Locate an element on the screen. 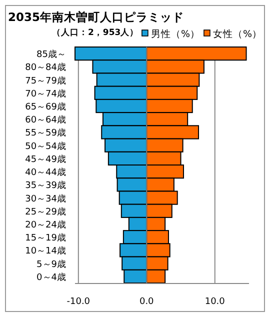 The height and width of the screenshot is (320, 270). x-tick-label: 0.0 is located at coordinates (146, 302).